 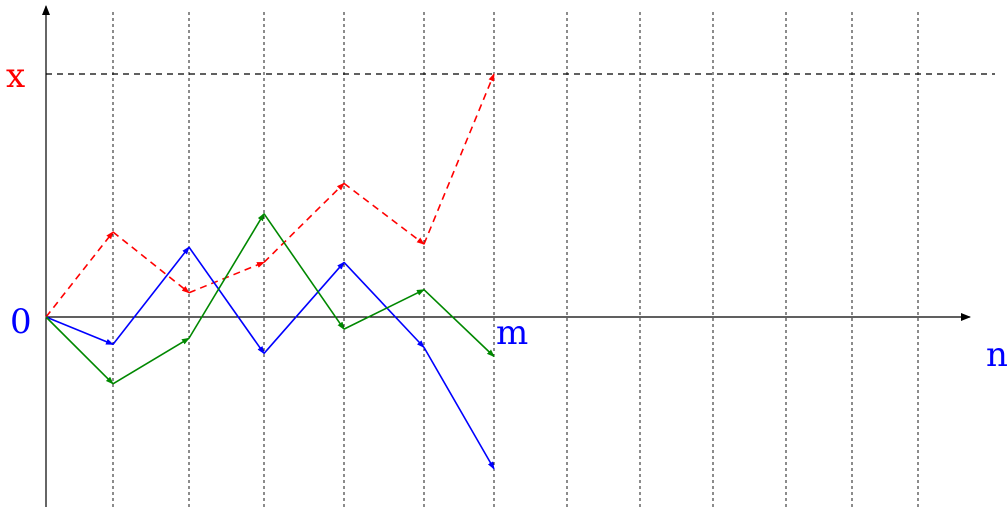 What do you see at coordinates (21, 322) in the screenshot?
I see `origin-label: 0` at bounding box center [21, 322].